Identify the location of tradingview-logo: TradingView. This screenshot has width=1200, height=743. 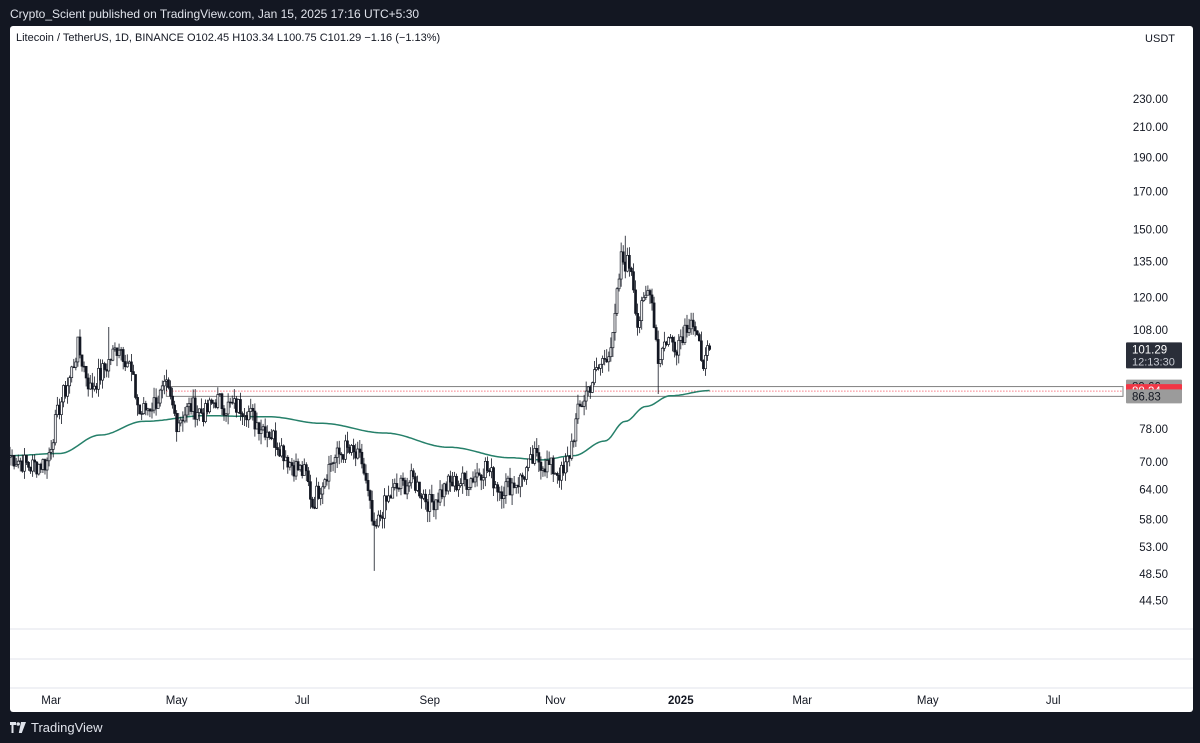
(56, 727).